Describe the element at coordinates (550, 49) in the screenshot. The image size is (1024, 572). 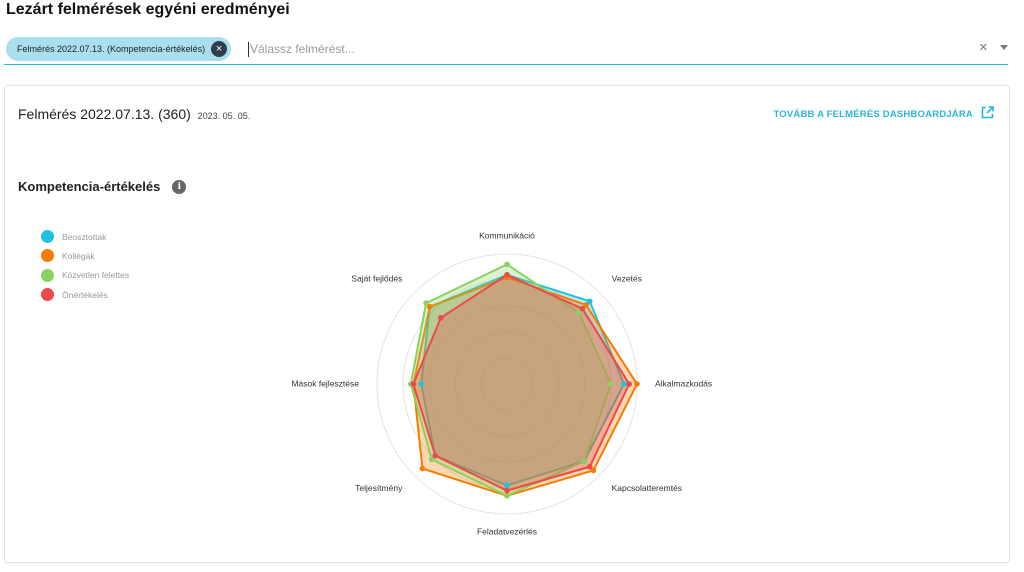
I see `survey-search-input` at that location.